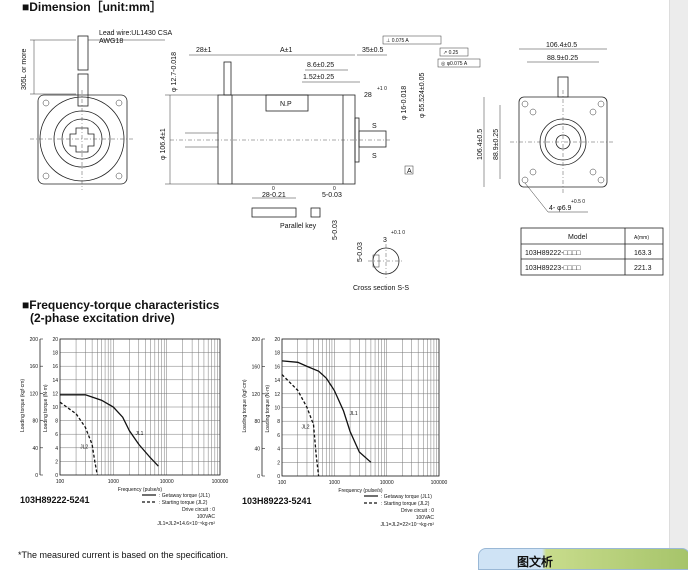  What do you see at coordinates (451, 53) in the screenshot?
I see `runout-tolerance: ↗ 0.25` at bounding box center [451, 53].